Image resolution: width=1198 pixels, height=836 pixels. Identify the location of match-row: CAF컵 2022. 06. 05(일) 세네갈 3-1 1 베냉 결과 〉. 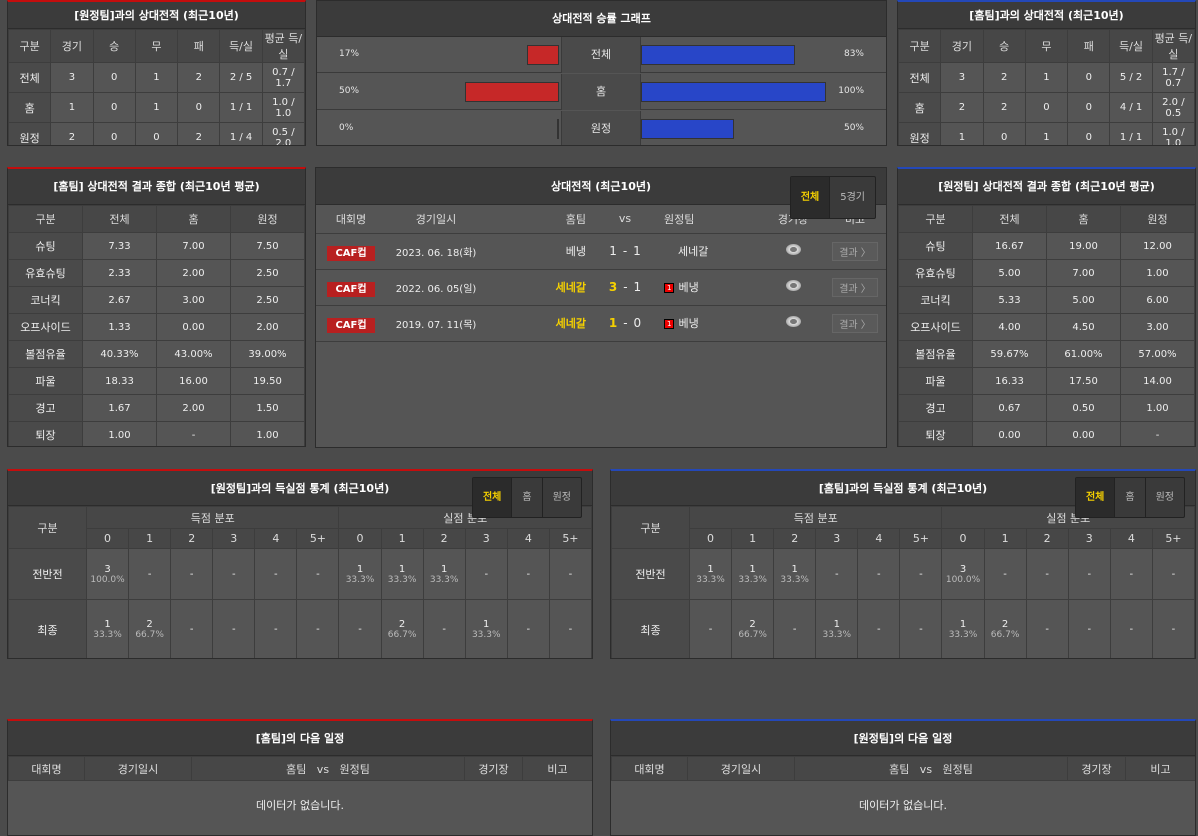
(601, 287).